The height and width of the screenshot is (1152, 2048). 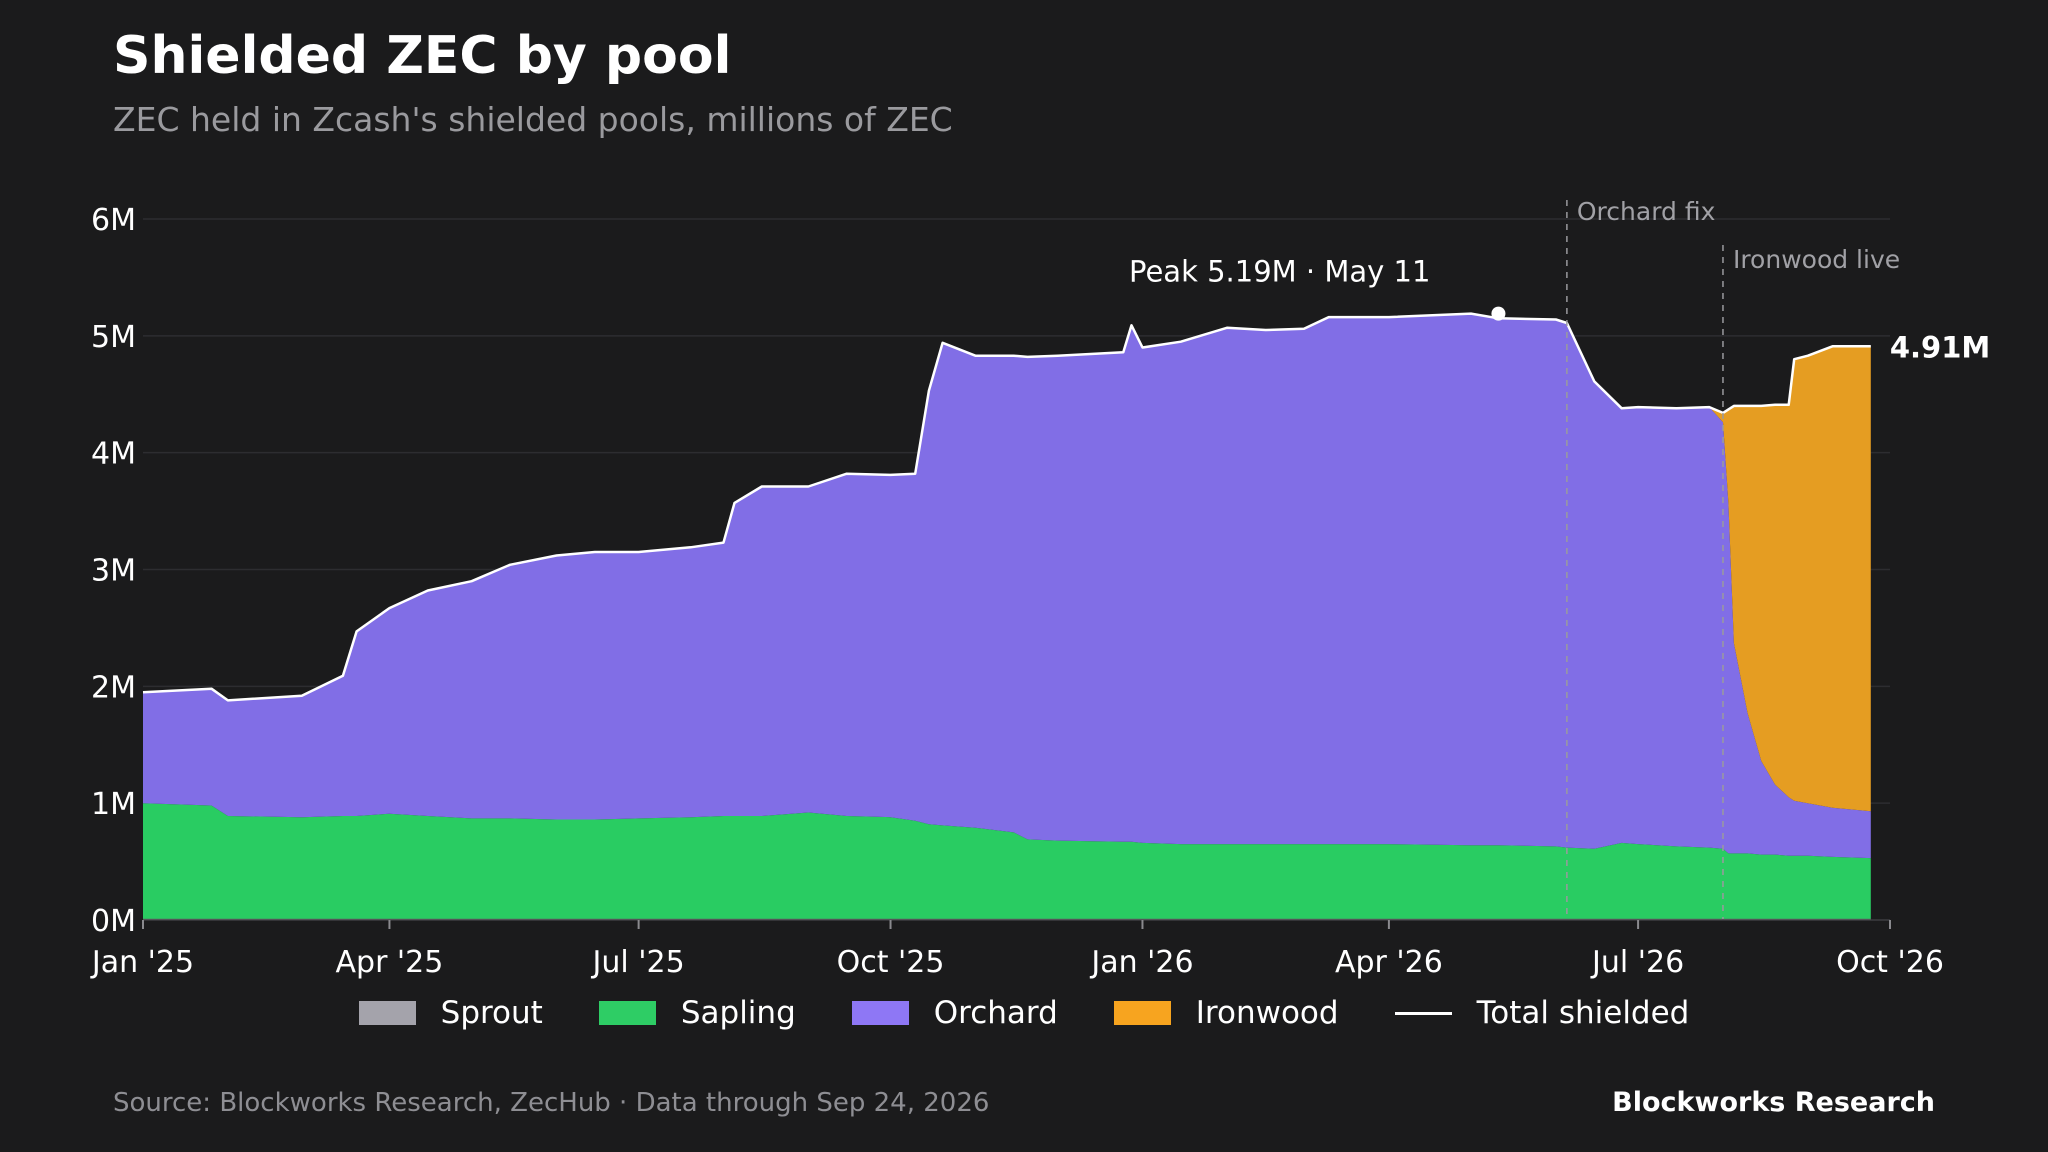 I want to click on footer-brand: Blockworks Research, so click(x=1773, y=1102).